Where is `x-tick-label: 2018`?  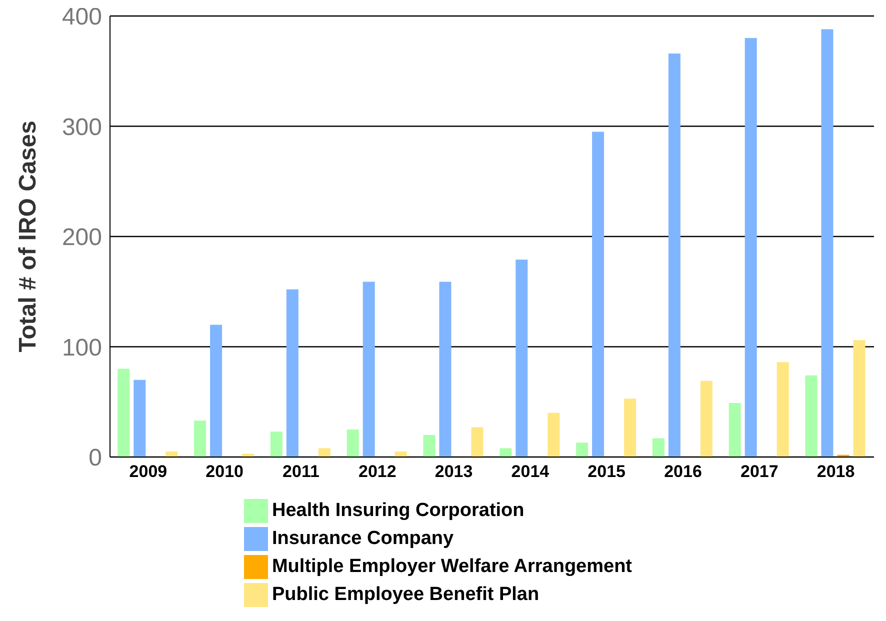 x-tick-label: 2018 is located at coordinates (835, 472).